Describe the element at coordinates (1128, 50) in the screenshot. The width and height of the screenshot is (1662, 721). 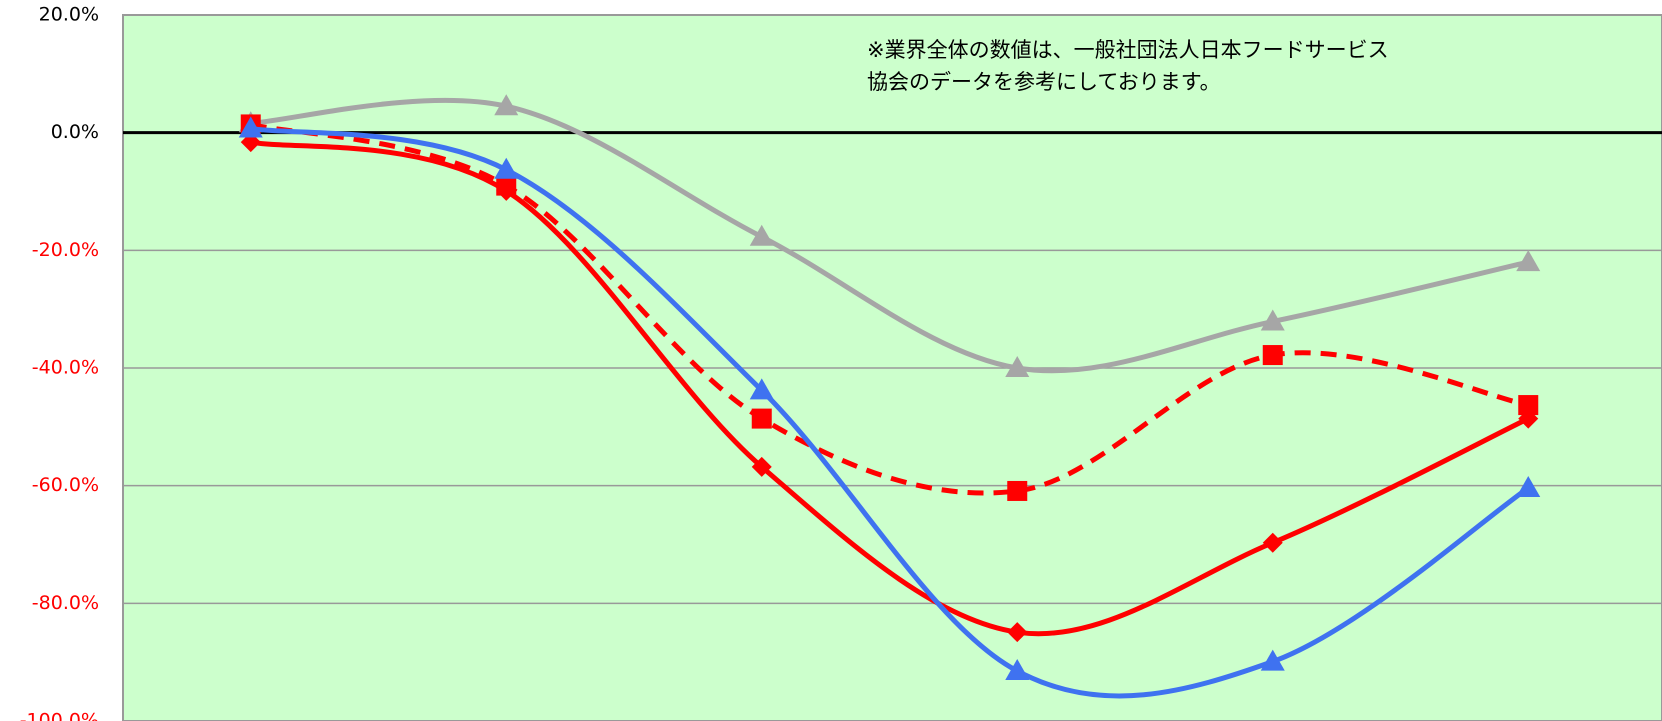
I see `annotation: ※業界全体の数値は、一般社団法人日本フードサービス` at that location.